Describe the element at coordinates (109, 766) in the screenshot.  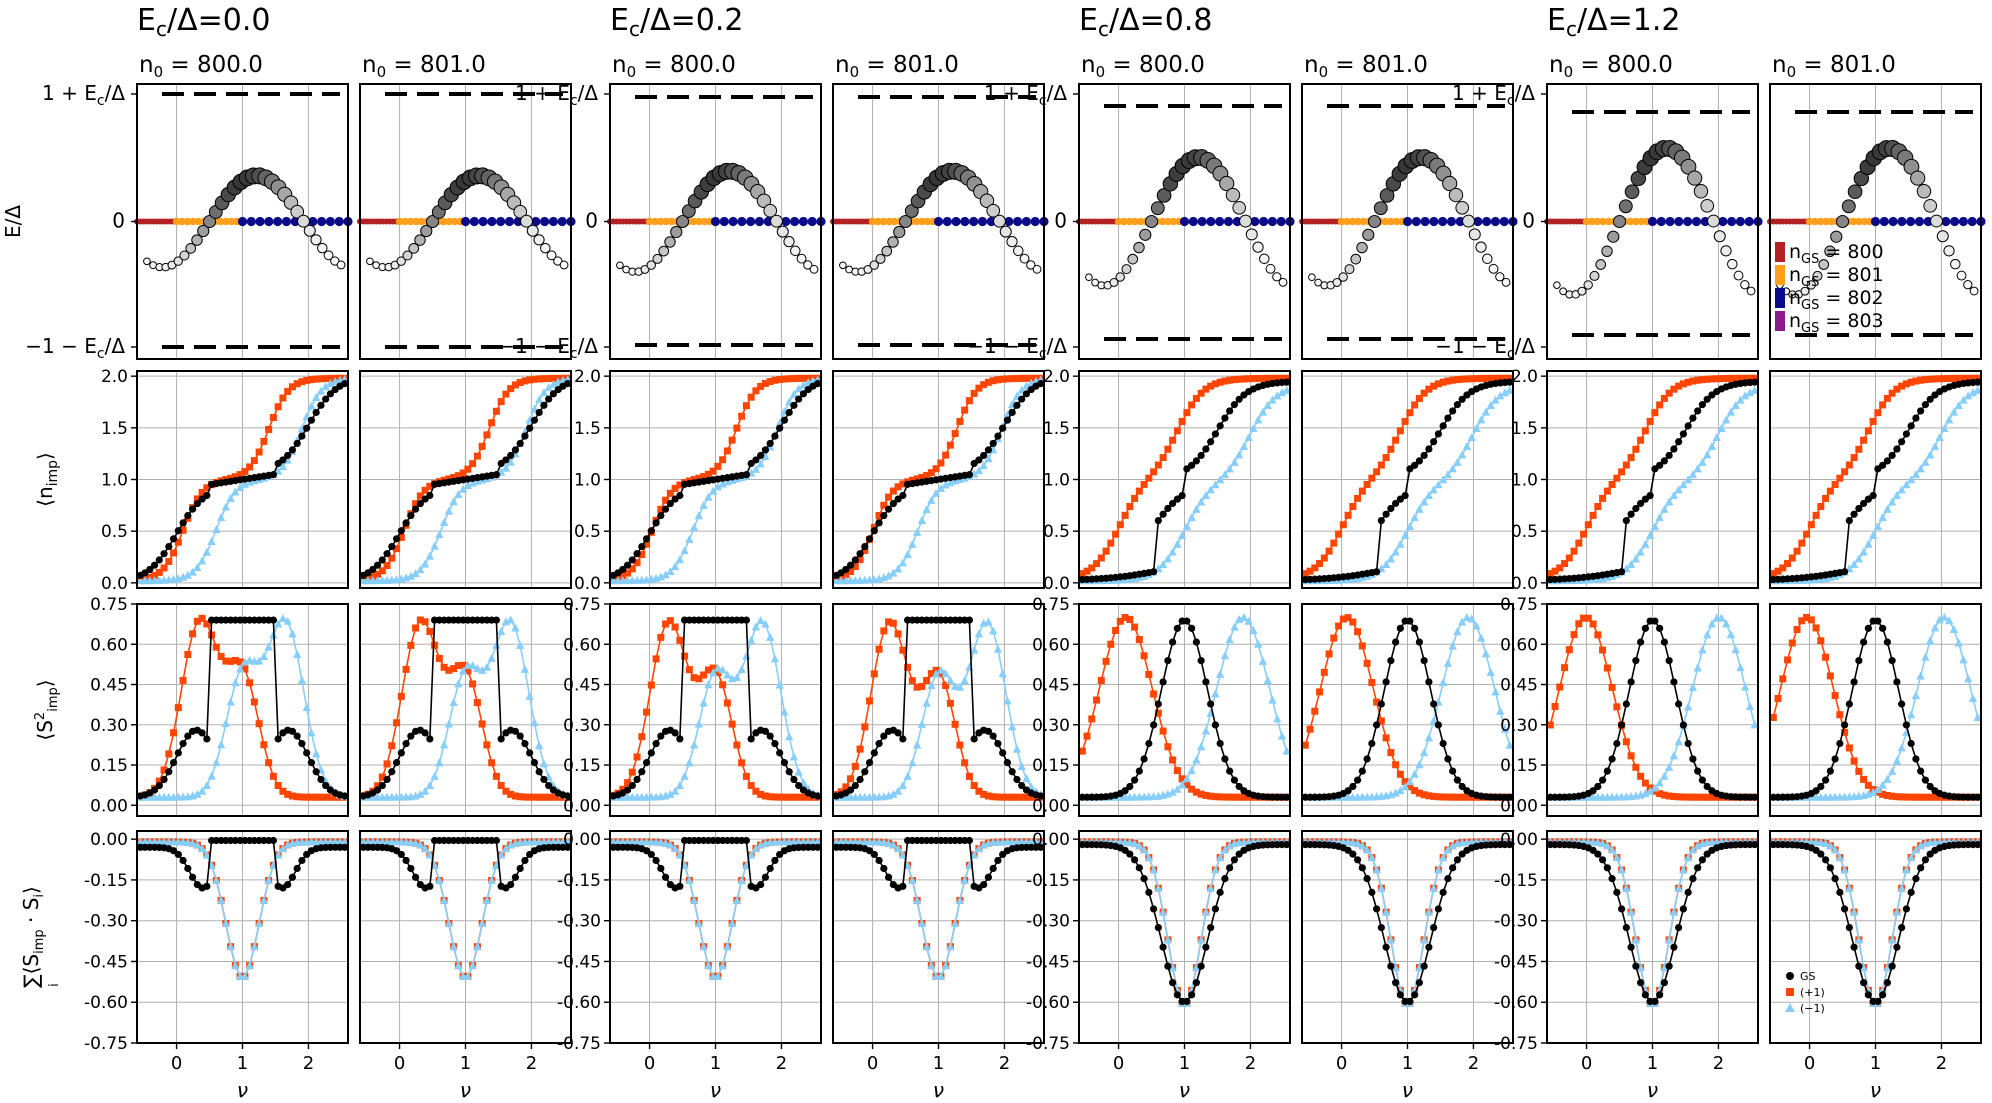
I see `y-tick-label: 0.15` at that location.